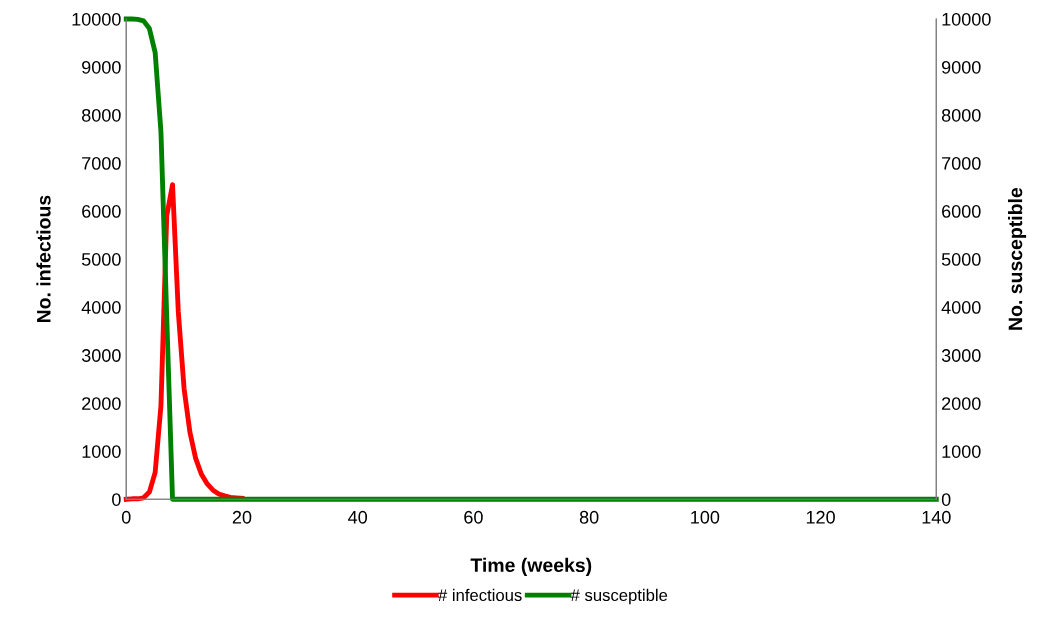 The image size is (1052, 632). Describe the element at coordinates (936, 517) in the screenshot. I see `x-tick-label: 140` at that location.